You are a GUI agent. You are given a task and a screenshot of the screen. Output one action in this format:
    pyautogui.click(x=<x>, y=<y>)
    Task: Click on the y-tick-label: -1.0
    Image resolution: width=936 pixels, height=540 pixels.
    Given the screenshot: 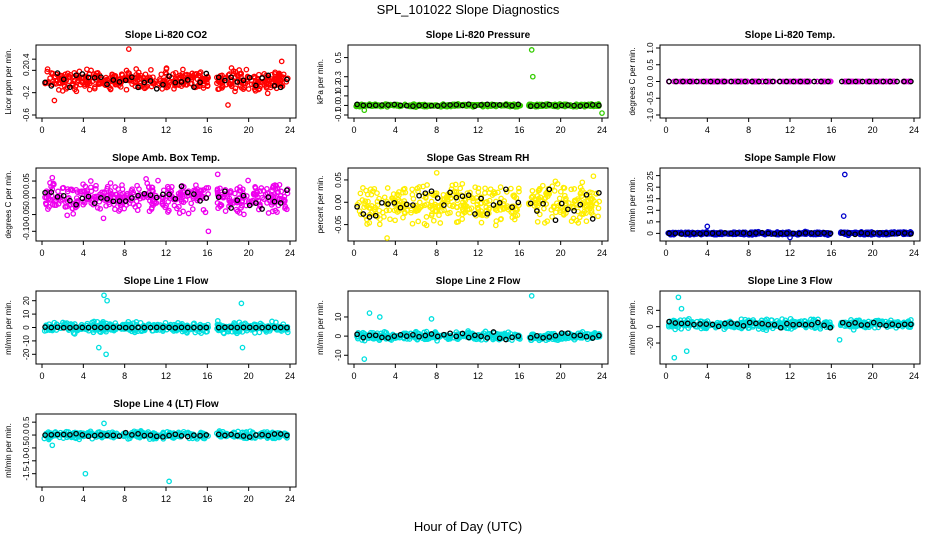 What is the action you would take?
    pyautogui.click(x=26, y=460)
    